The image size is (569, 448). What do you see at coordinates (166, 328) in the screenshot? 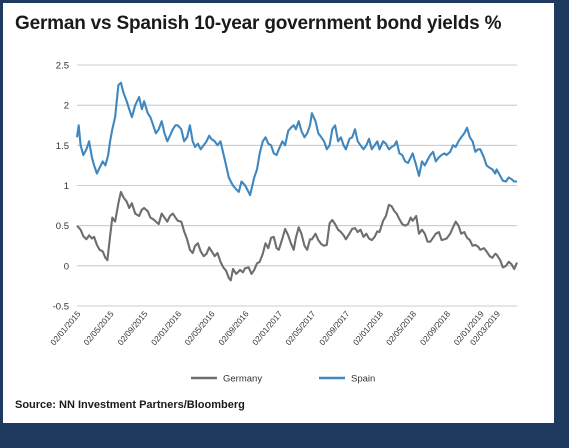
I see `x-tick-label: 02/01/2016` at bounding box center [166, 328].